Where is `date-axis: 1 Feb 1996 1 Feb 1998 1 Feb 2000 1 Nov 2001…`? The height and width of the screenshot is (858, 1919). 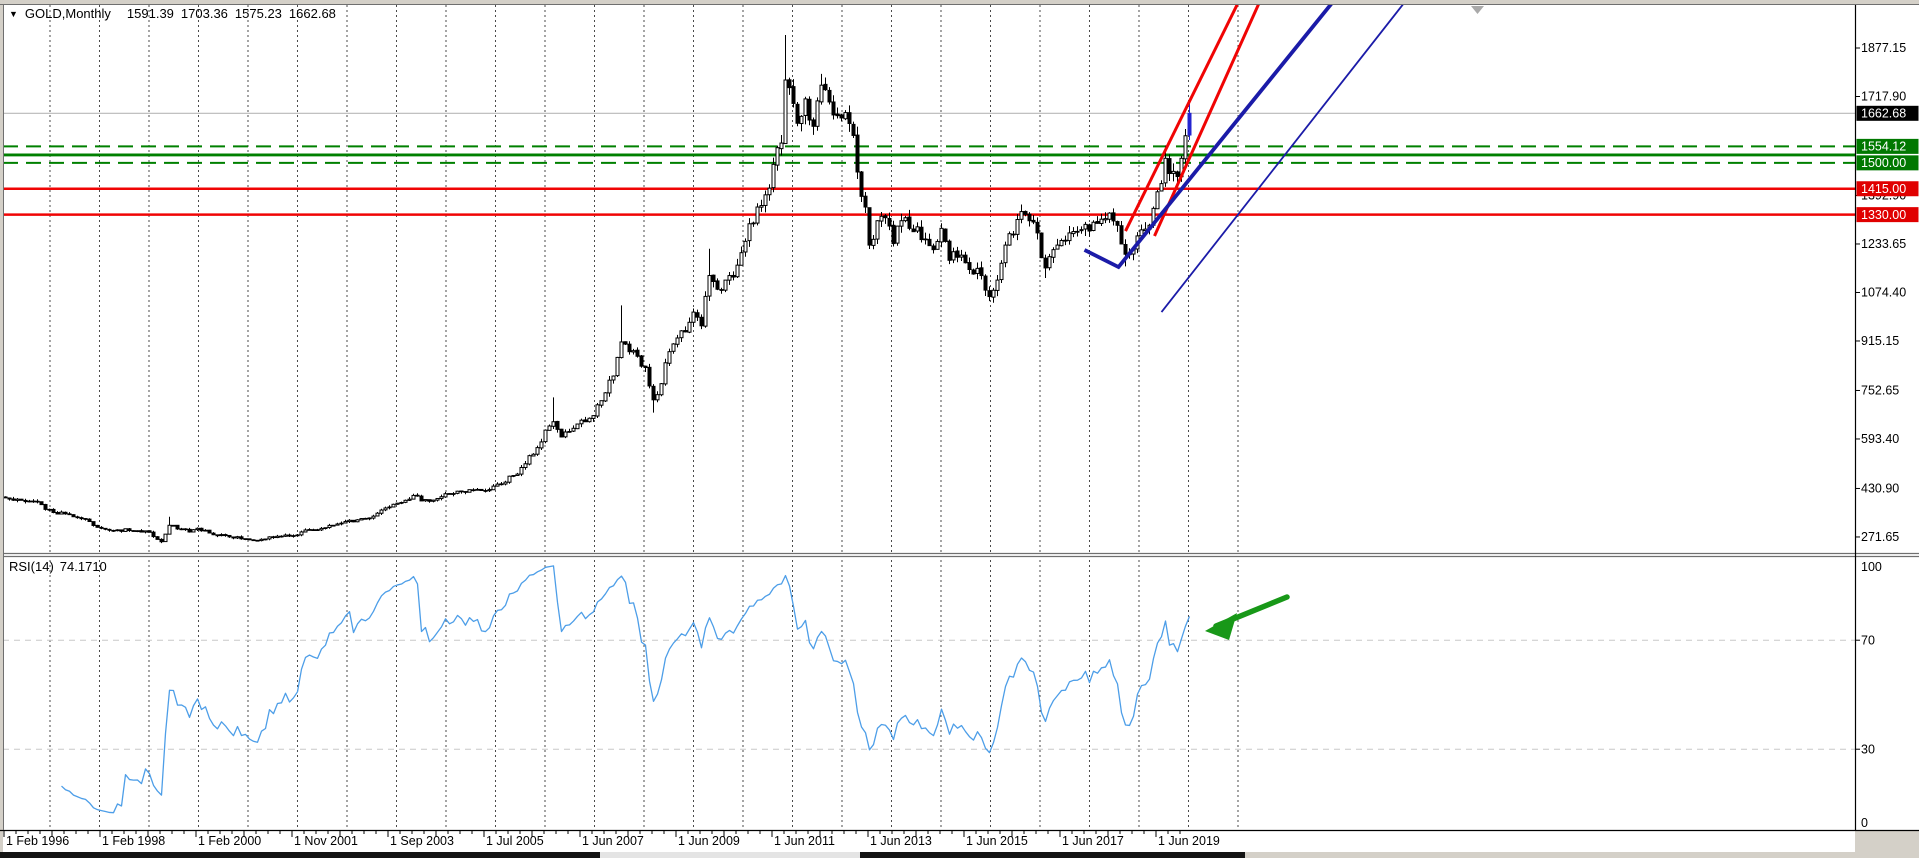 date-axis: 1 Feb 1996 1 Feb 1998 1 Feb 2000 1 Nov 2001… is located at coordinates (611, 839).